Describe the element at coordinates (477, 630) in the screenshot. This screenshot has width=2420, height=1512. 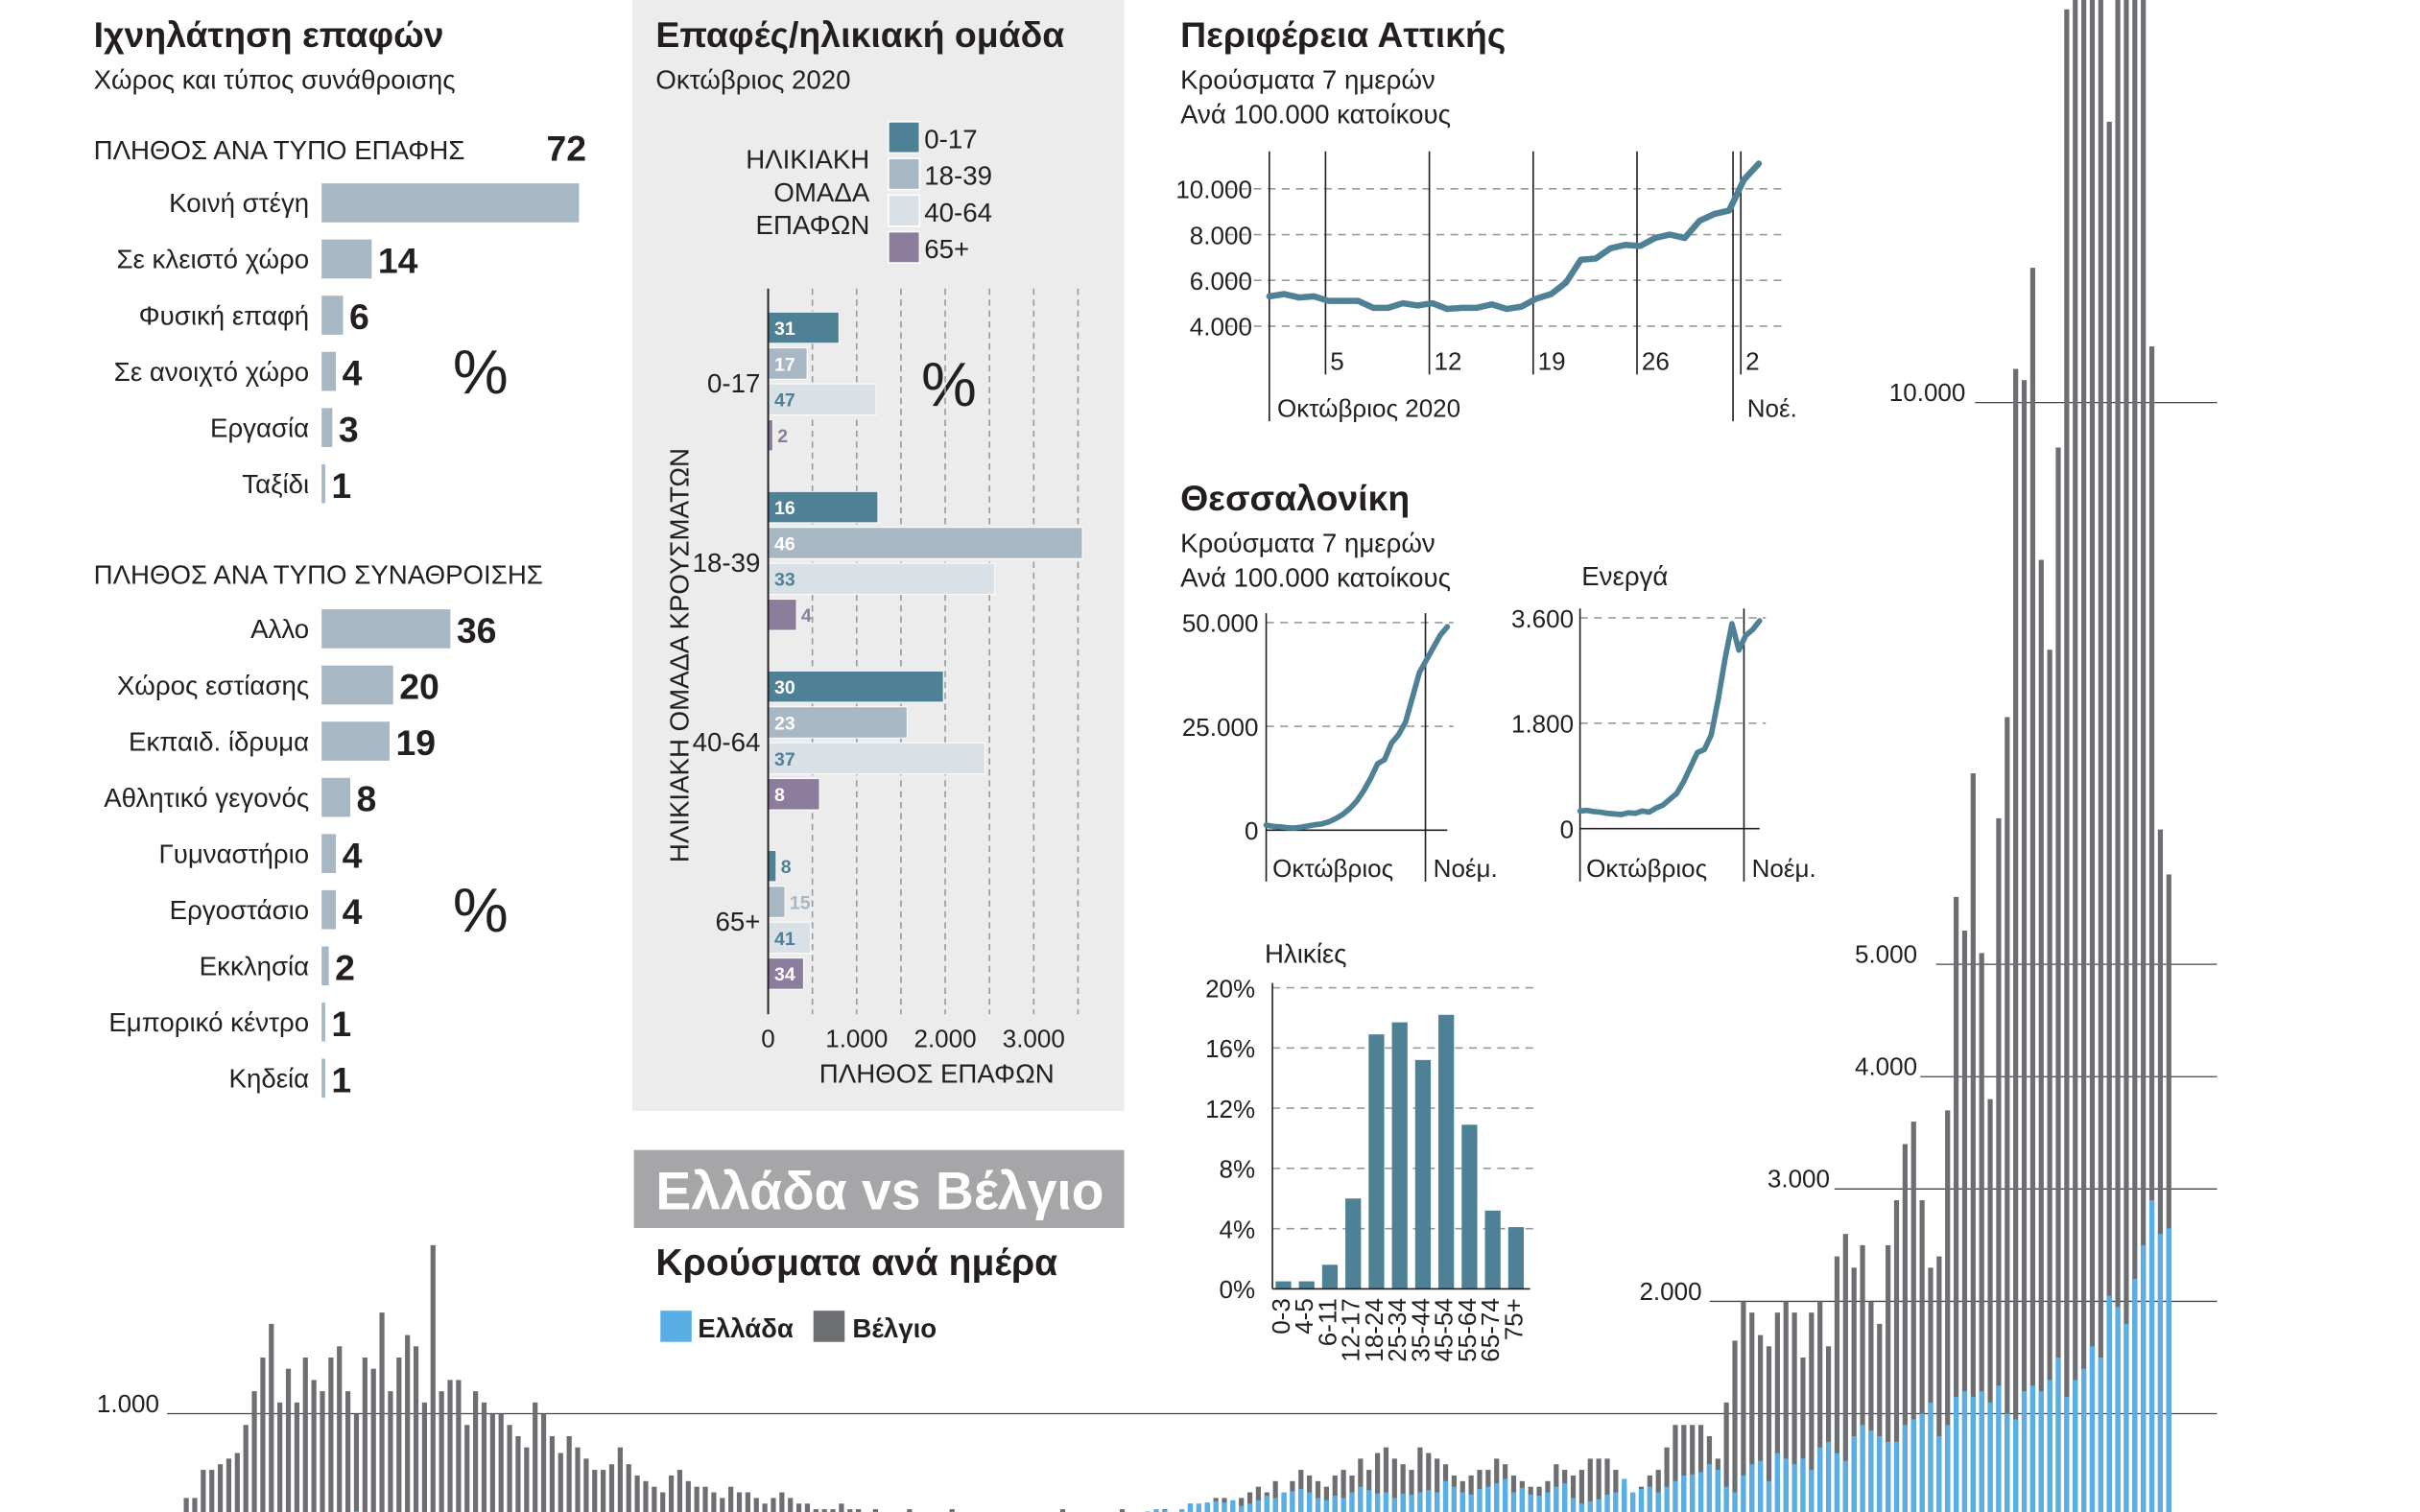
I see `bar-value-label: 36` at that location.